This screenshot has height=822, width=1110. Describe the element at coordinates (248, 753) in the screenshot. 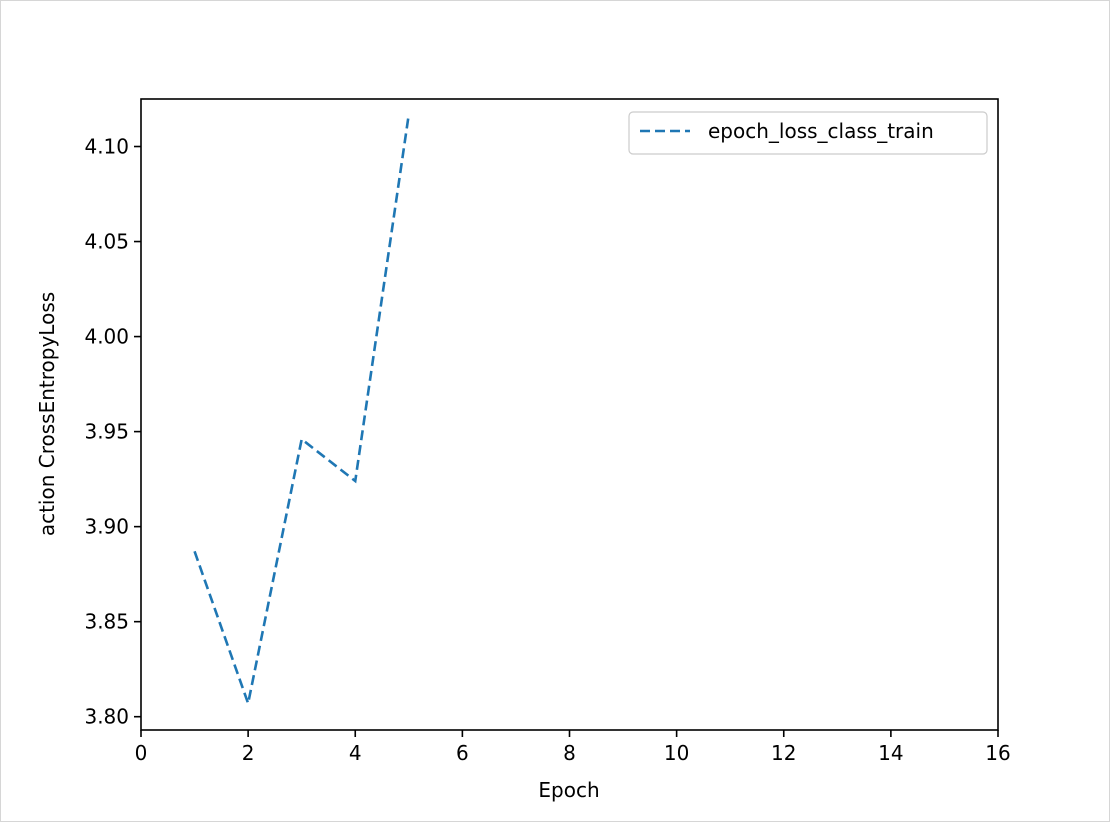

I see `x-tick-label: 2` at that location.